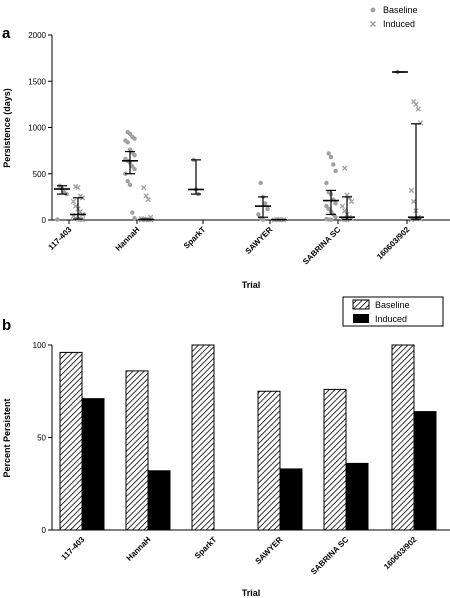 This screenshot has height=598, width=450. Describe the element at coordinates (269, 550) in the screenshot. I see `panel-b-category-label: SAWYER` at that location.